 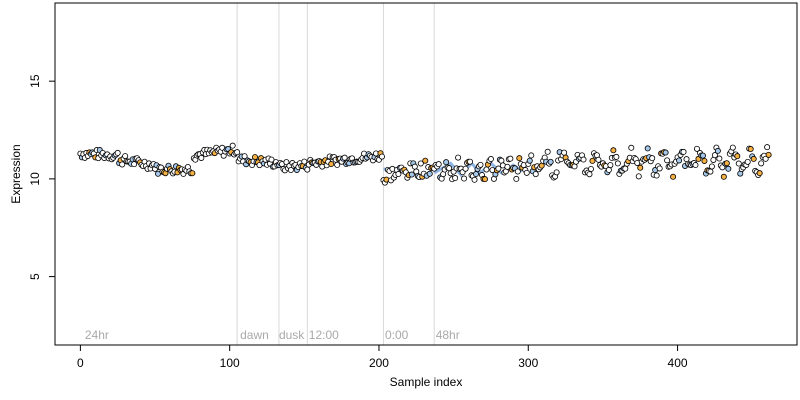 I want to click on data-points, so click(x=424, y=164).